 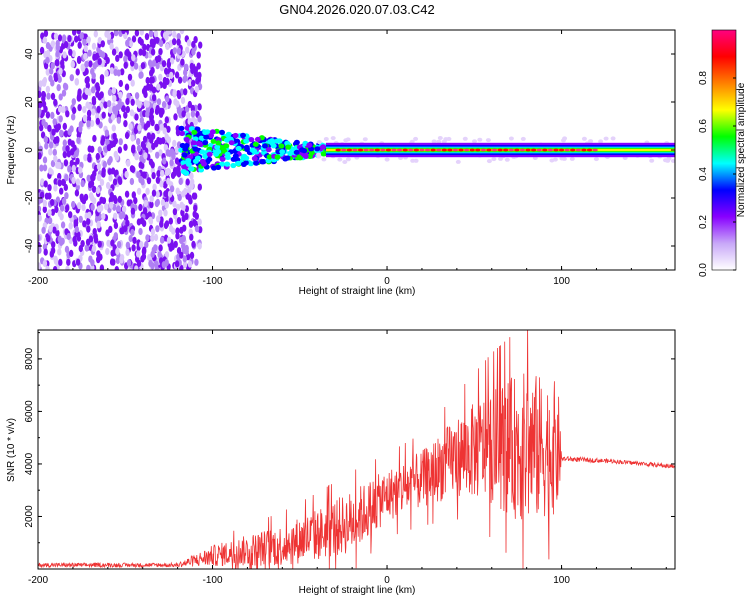 What do you see at coordinates (29, 358) in the screenshot?
I see `y-tick-label: 8000` at bounding box center [29, 358].